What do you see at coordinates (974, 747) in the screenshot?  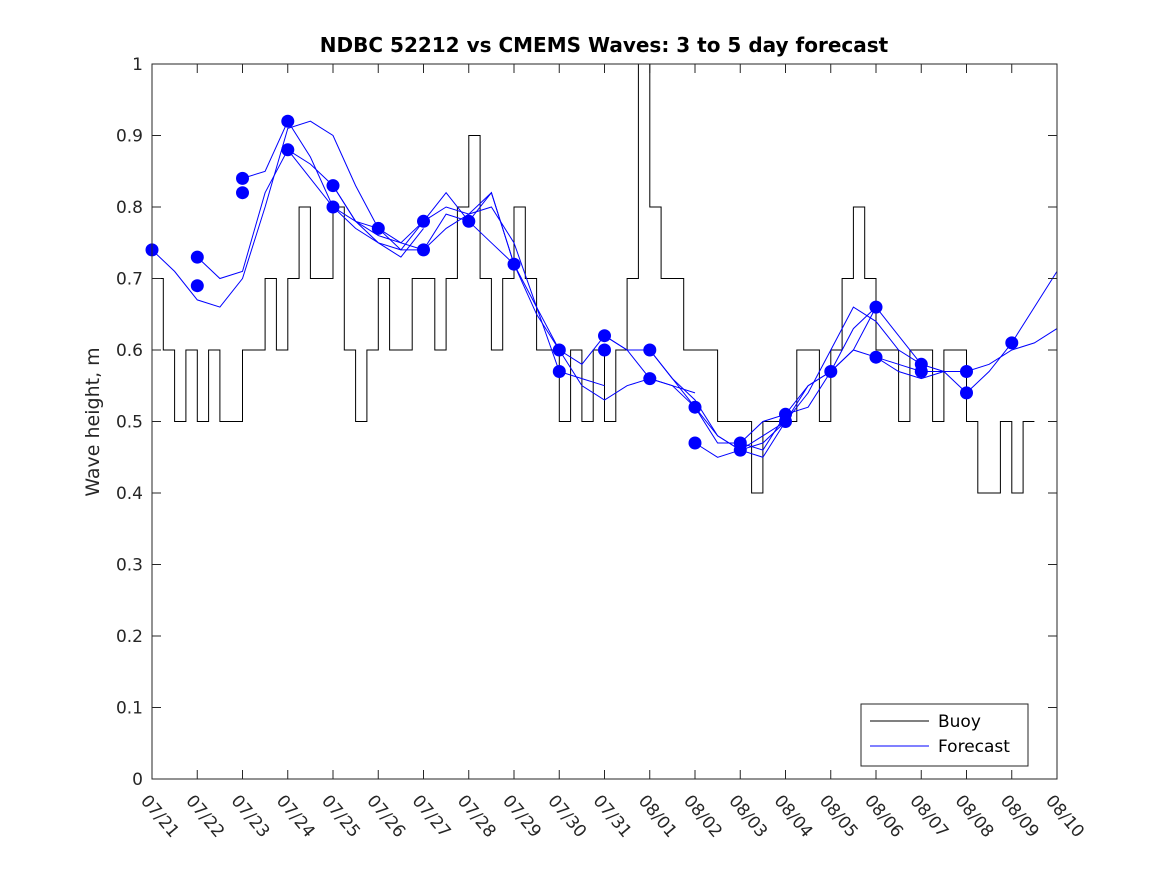 I see `legend-forecast-label: Forecast` at bounding box center [974, 747].